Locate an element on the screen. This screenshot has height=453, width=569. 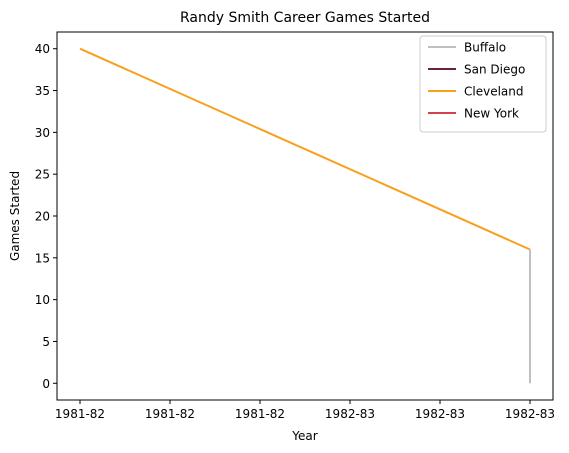
y-tick-label: 35 is located at coordinates (42, 91).